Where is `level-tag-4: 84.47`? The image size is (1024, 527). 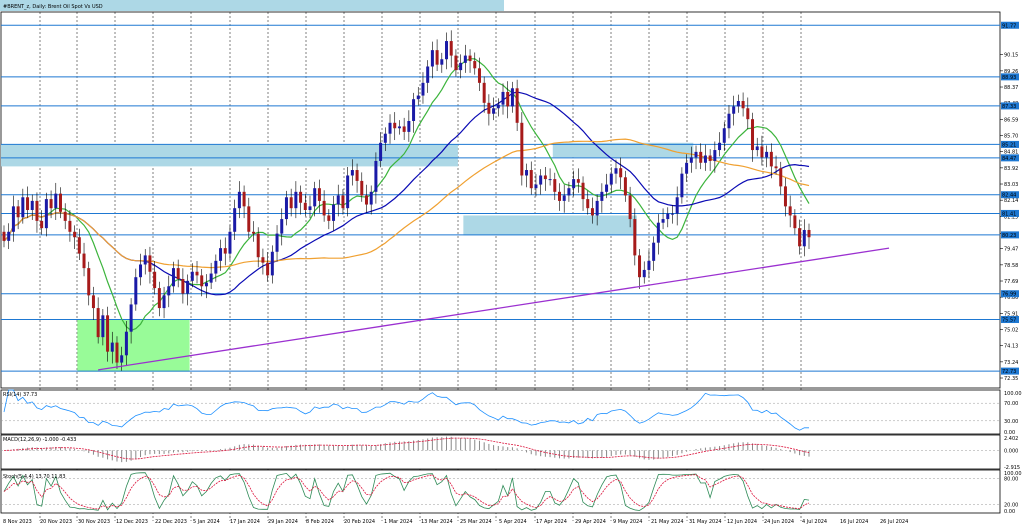
level-tag-4: 84.47 is located at coordinates (1009, 159).